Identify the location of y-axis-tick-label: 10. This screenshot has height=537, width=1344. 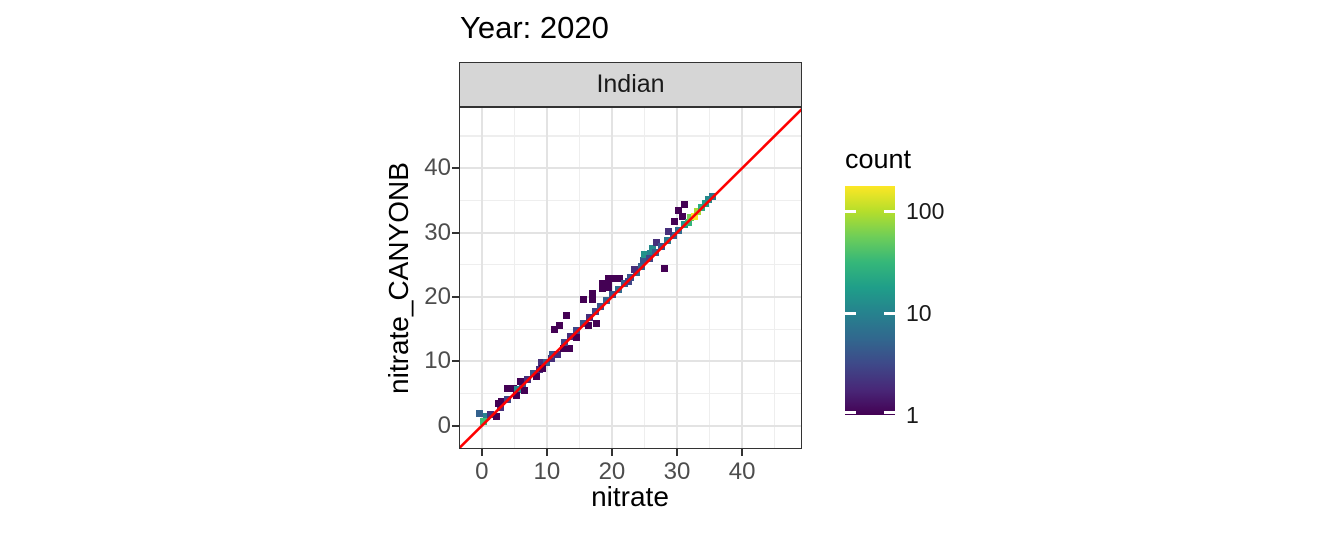
(437, 361).